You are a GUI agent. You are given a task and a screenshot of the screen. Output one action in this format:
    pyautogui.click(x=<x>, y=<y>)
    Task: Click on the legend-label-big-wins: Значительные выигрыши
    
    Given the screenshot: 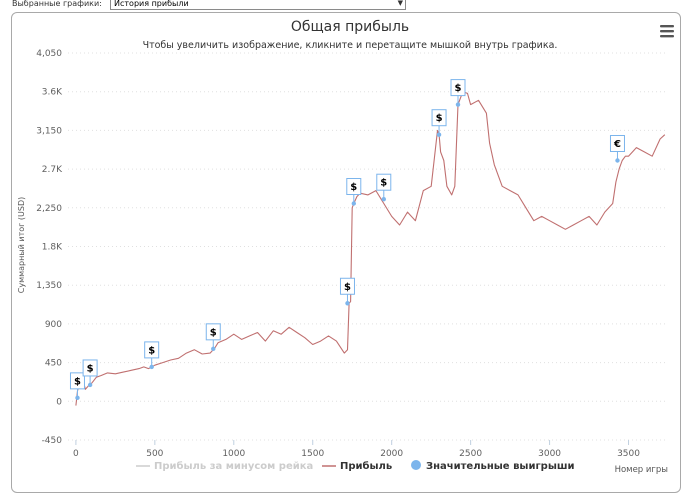 What is the action you would take?
    pyautogui.click(x=500, y=466)
    